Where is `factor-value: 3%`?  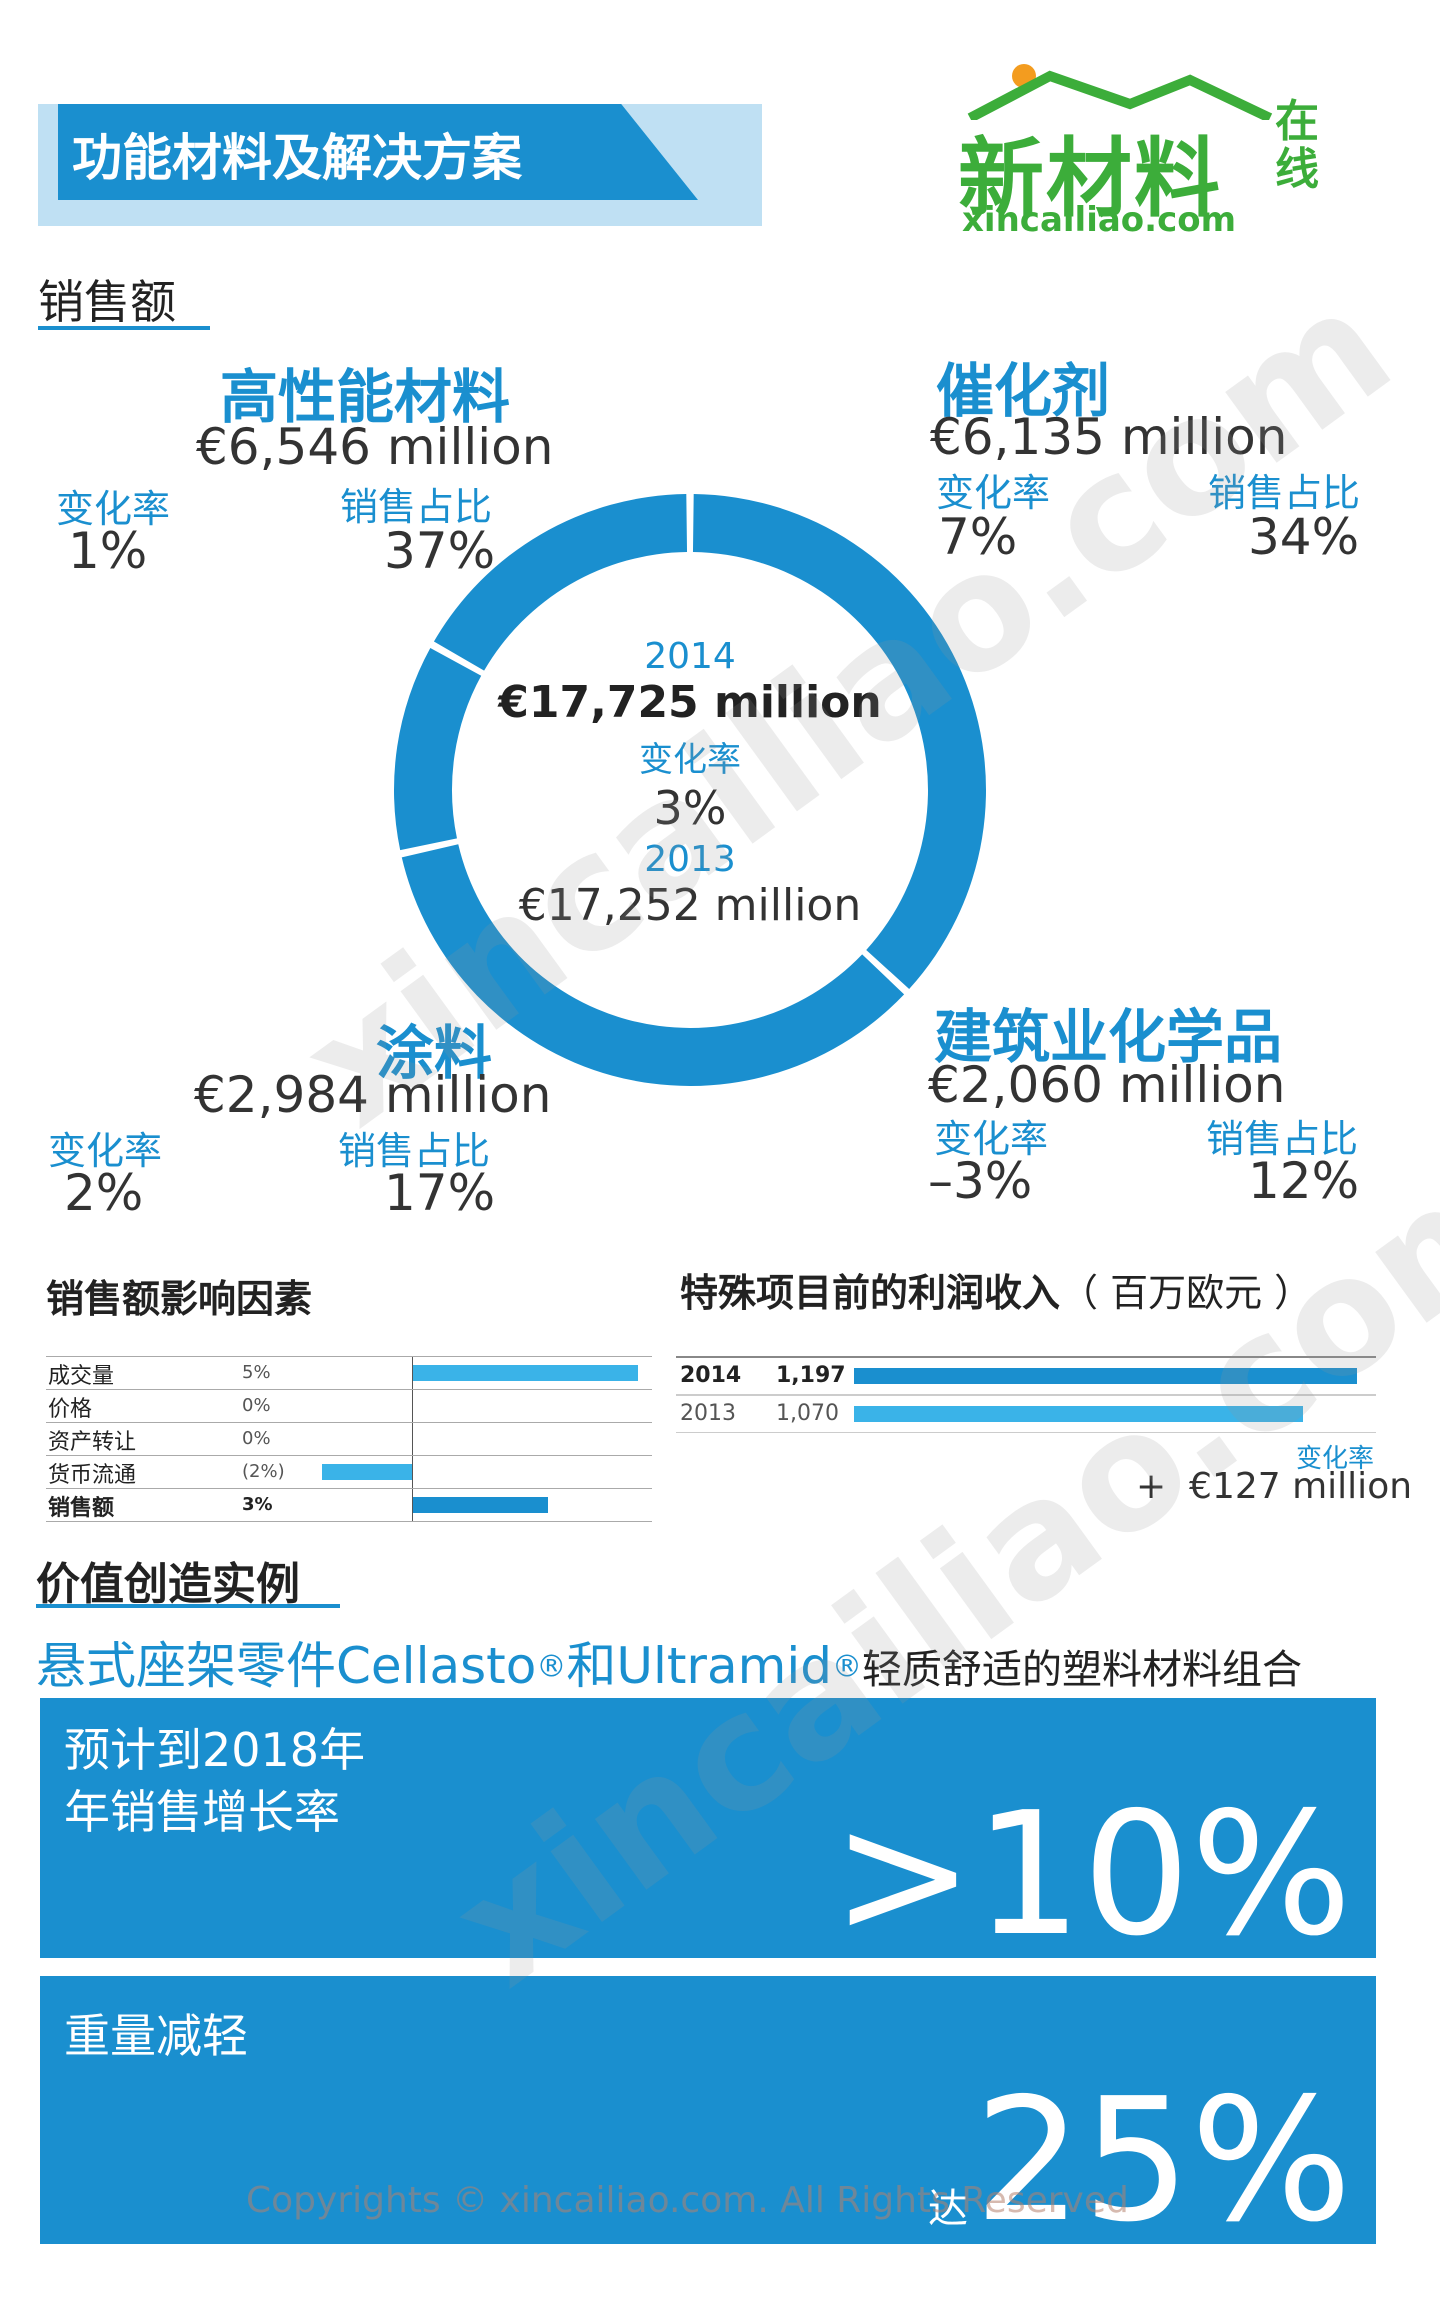 factor-value: 3% is located at coordinates (257, 1504).